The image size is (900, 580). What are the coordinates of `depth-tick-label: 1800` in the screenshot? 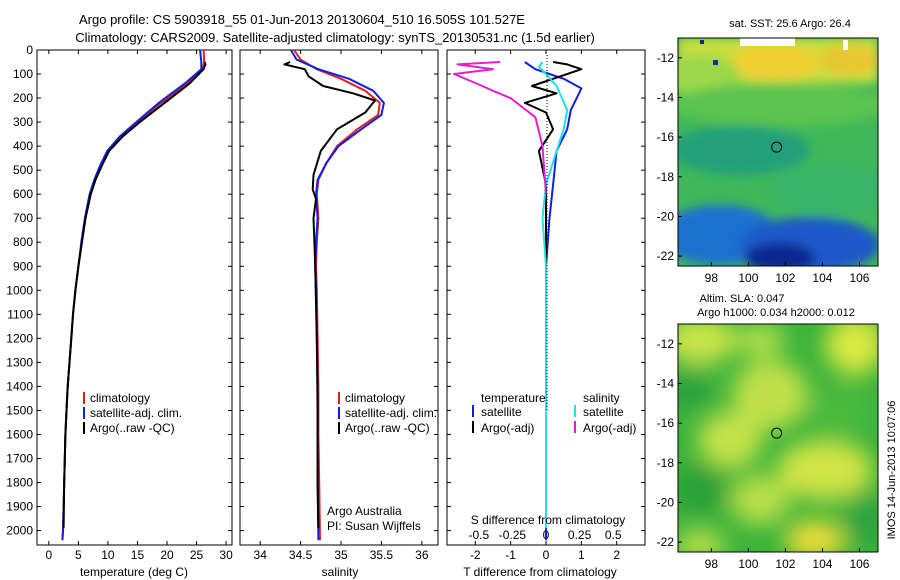 It's located at (19, 483).